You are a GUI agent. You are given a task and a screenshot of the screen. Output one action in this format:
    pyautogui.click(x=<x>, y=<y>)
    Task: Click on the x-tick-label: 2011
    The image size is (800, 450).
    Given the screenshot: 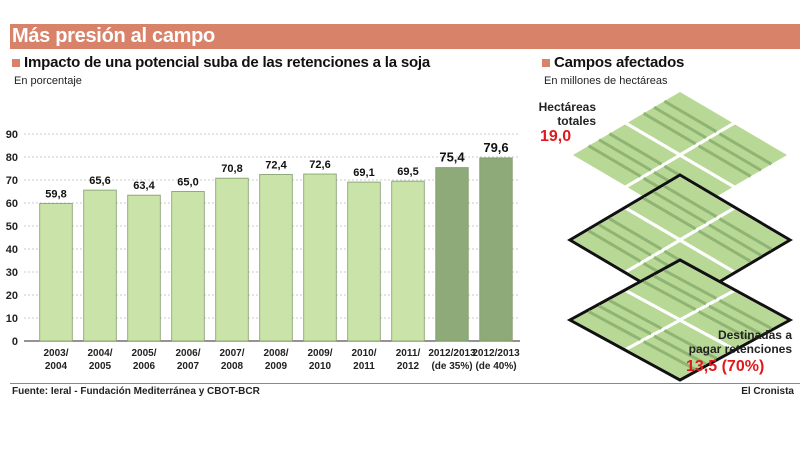 What is the action you would take?
    pyautogui.click(x=364, y=366)
    